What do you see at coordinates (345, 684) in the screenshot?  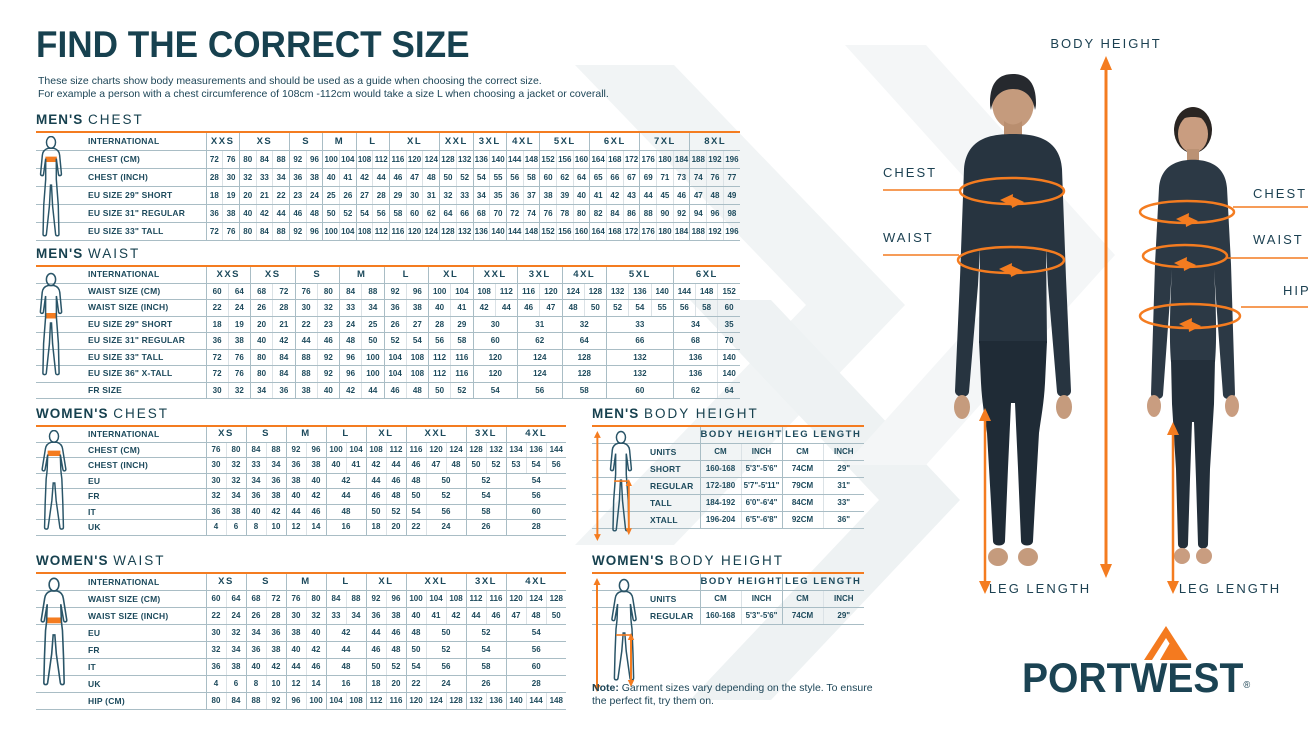 I see `table-cell: 16` at bounding box center [345, 684].